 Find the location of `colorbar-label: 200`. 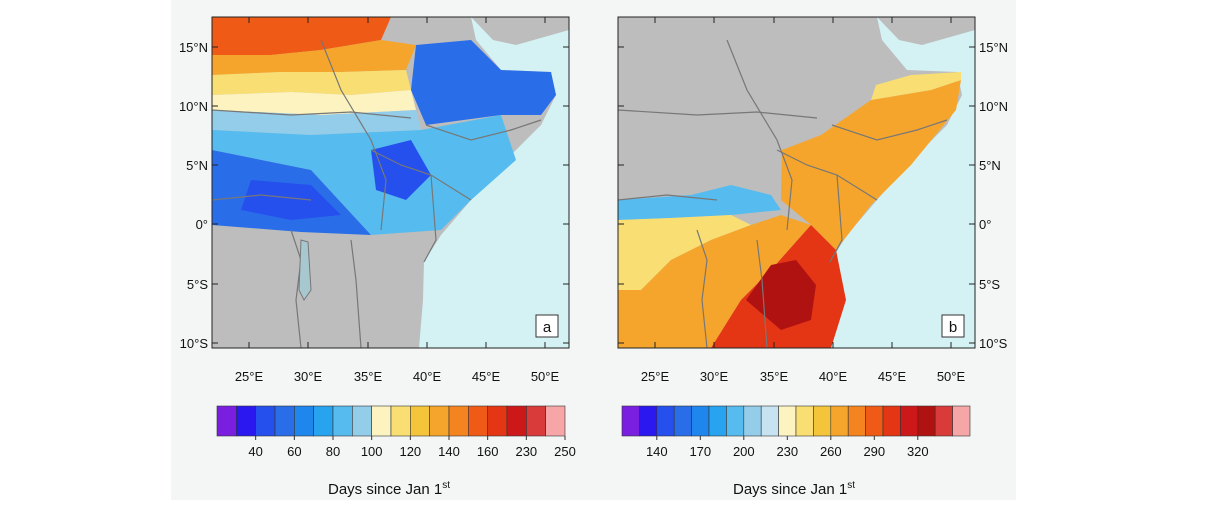

colorbar-label: 200 is located at coordinates (744, 451).